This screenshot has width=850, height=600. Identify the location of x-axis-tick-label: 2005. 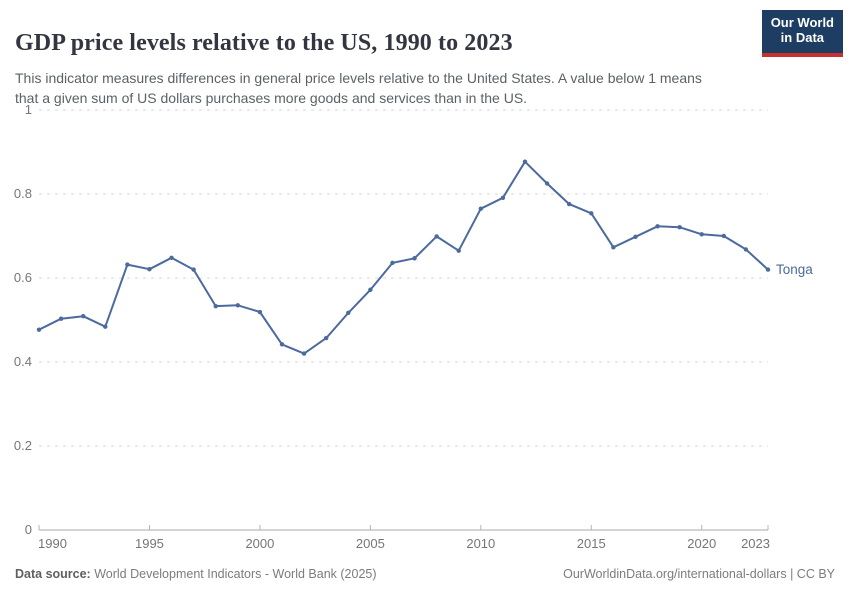
(370, 543).